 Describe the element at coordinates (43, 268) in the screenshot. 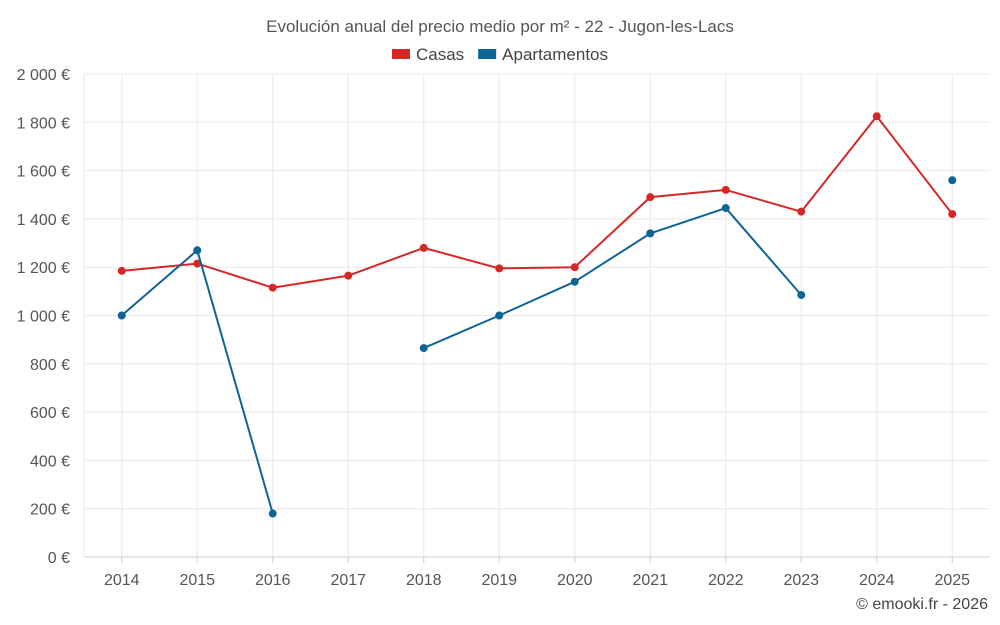

I see `y-tick-label: 1 200 €` at that location.